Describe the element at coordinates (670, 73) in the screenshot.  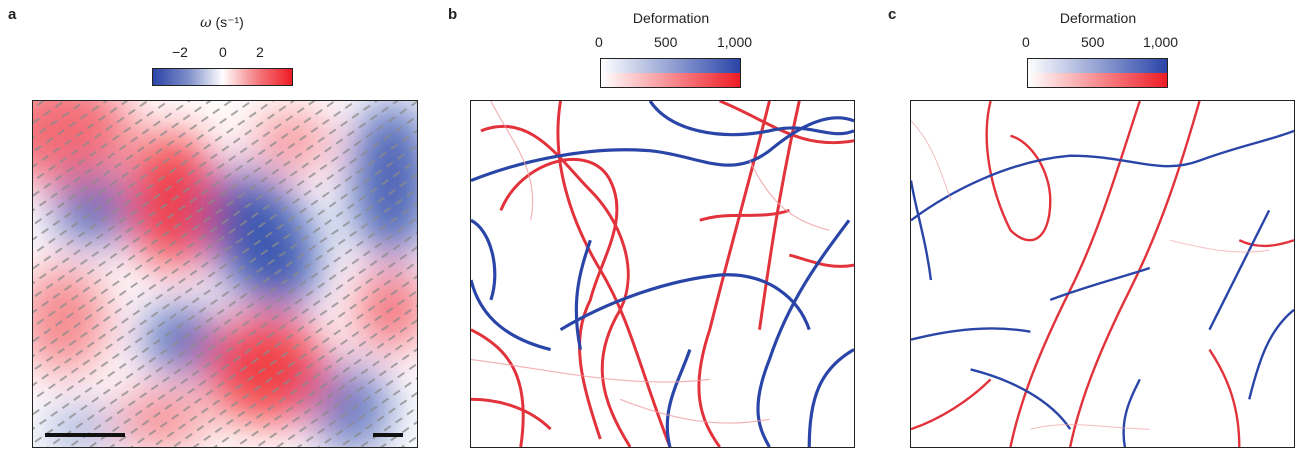
I see `deformation-colorbar-b` at that location.